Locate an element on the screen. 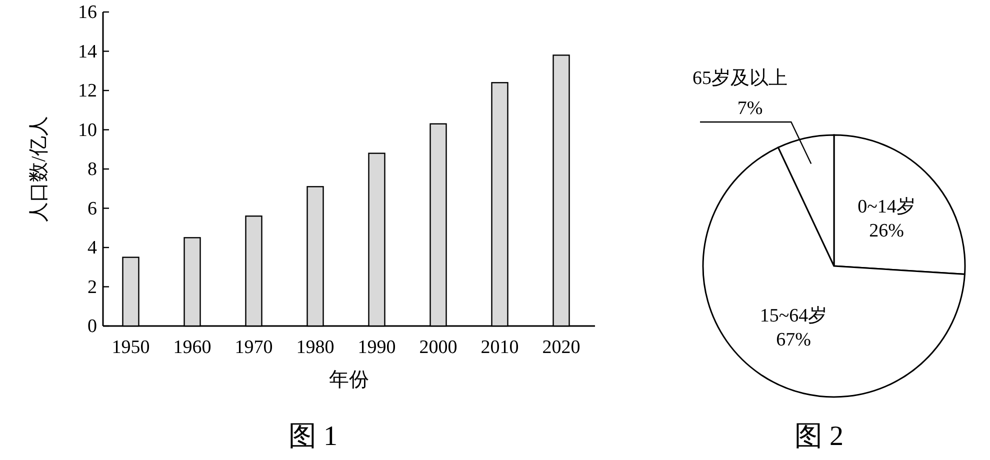 The height and width of the screenshot is (460, 990). x-tick-label: 1960 is located at coordinates (192, 347).